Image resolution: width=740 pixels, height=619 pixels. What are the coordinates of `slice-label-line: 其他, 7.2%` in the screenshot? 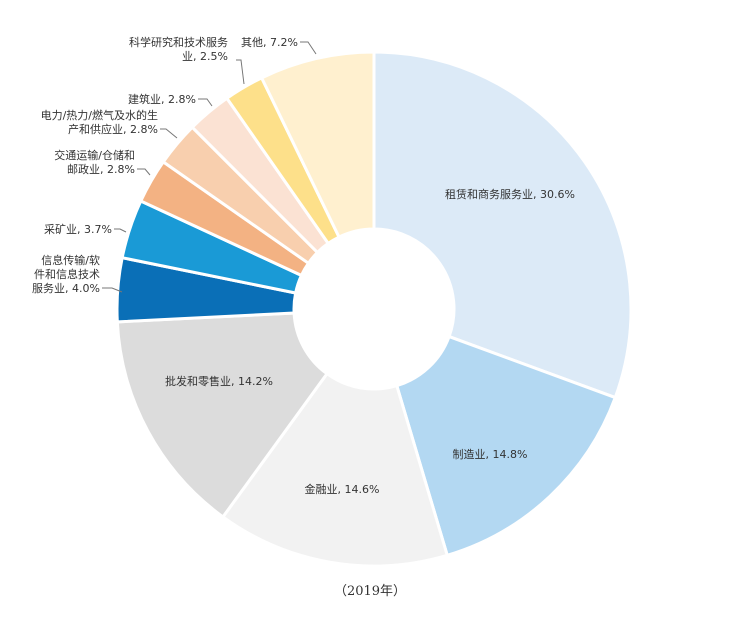 It's located at (269, 42).